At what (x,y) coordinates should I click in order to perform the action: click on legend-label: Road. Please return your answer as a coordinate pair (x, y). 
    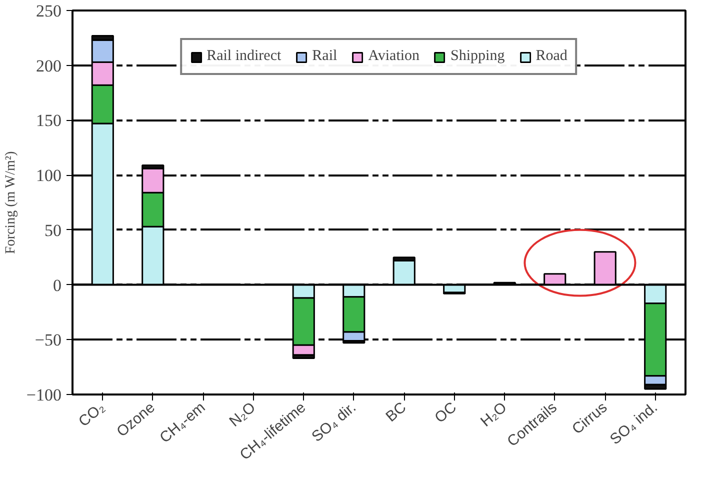
    Looking at the image, I should click on (552, 56).